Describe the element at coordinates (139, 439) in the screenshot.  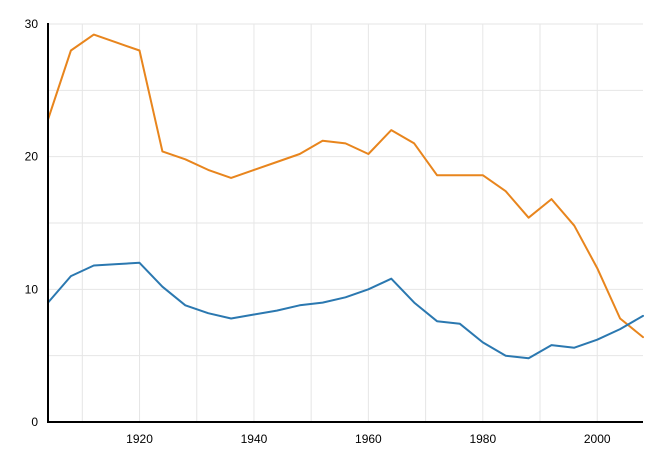
I see `x-tick-label: 1920` at that location.